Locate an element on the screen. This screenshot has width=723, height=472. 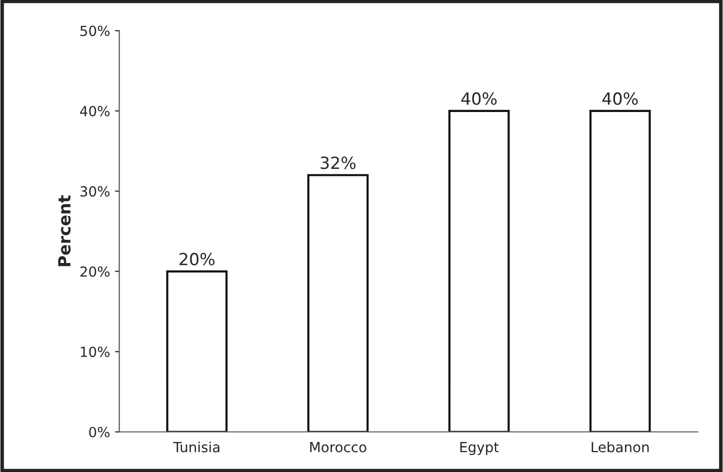
data-label: 32% is located at coordinates (338, 163).